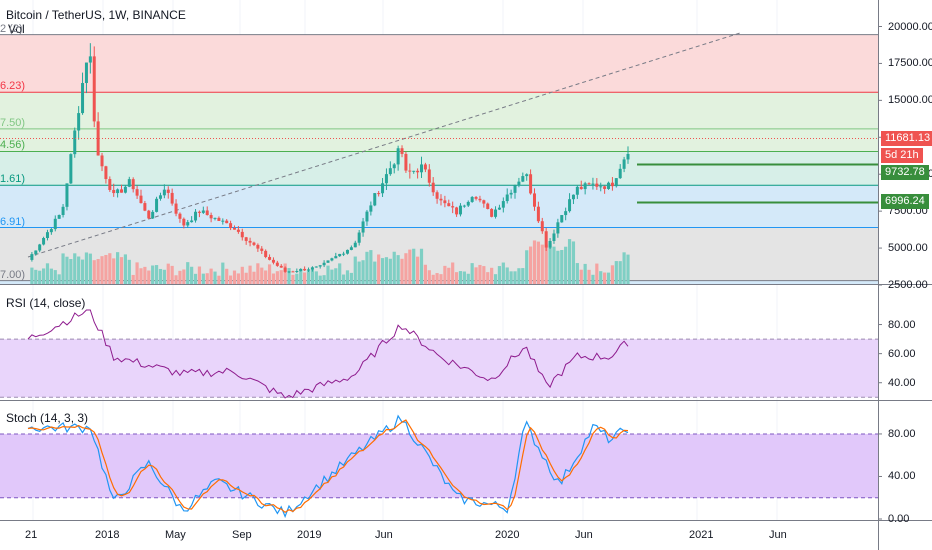 The height and width of the screenshot is (550, 932). What do you see at coordinates (701, 535) in the screenshot?
I see `time-tick-label: 2021` at bounding box center [701, 535].